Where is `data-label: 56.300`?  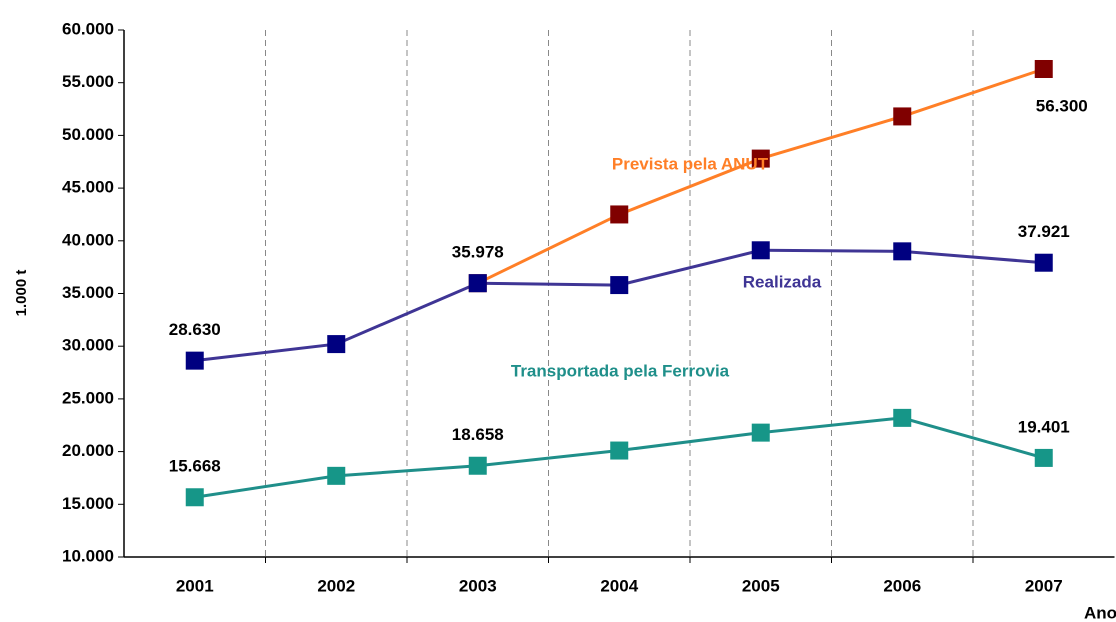 data-label: 56.300 is located at coordinates (1062, 105).